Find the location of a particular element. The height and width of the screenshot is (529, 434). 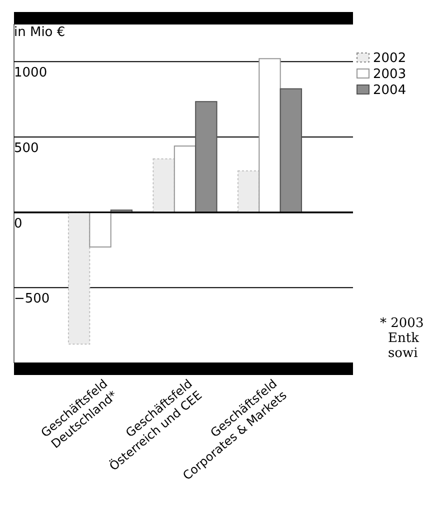

legend-label: 2003 is located at coordinates (389, 74).